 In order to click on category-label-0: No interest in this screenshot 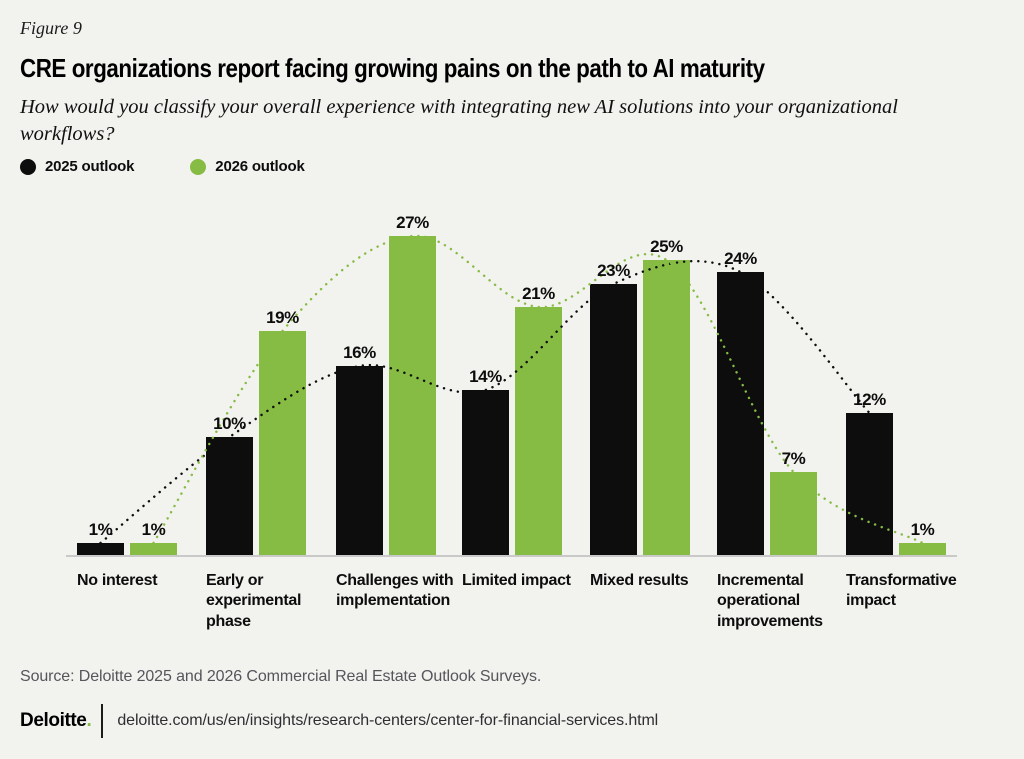, I will do `click(117, 580)`.